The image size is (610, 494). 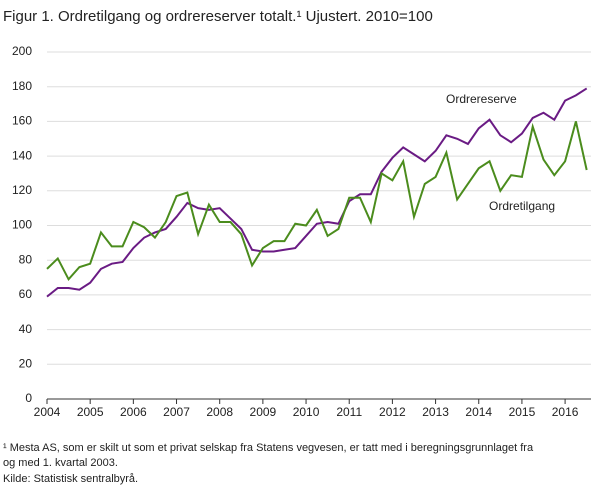 I want to click on x-tick-label: 2009, so click(x=263, y=412).